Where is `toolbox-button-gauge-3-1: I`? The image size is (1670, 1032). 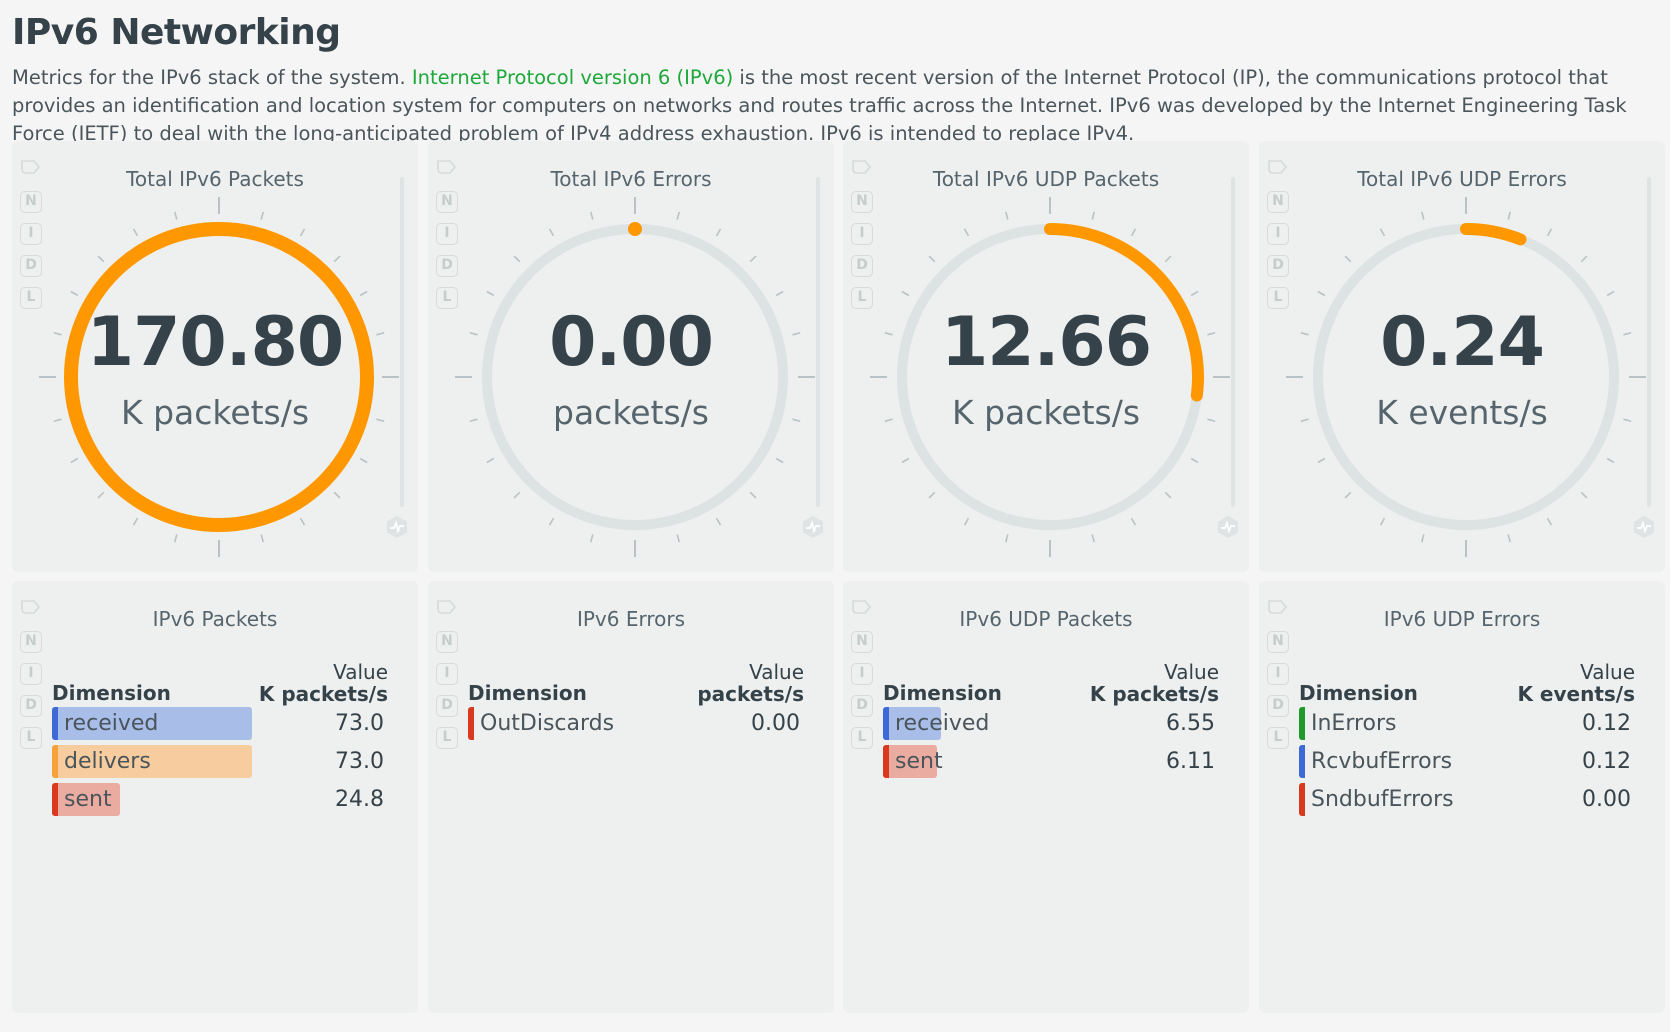 toolbox-button-gauge-3-1: I is located at coordinates (1278, 234).